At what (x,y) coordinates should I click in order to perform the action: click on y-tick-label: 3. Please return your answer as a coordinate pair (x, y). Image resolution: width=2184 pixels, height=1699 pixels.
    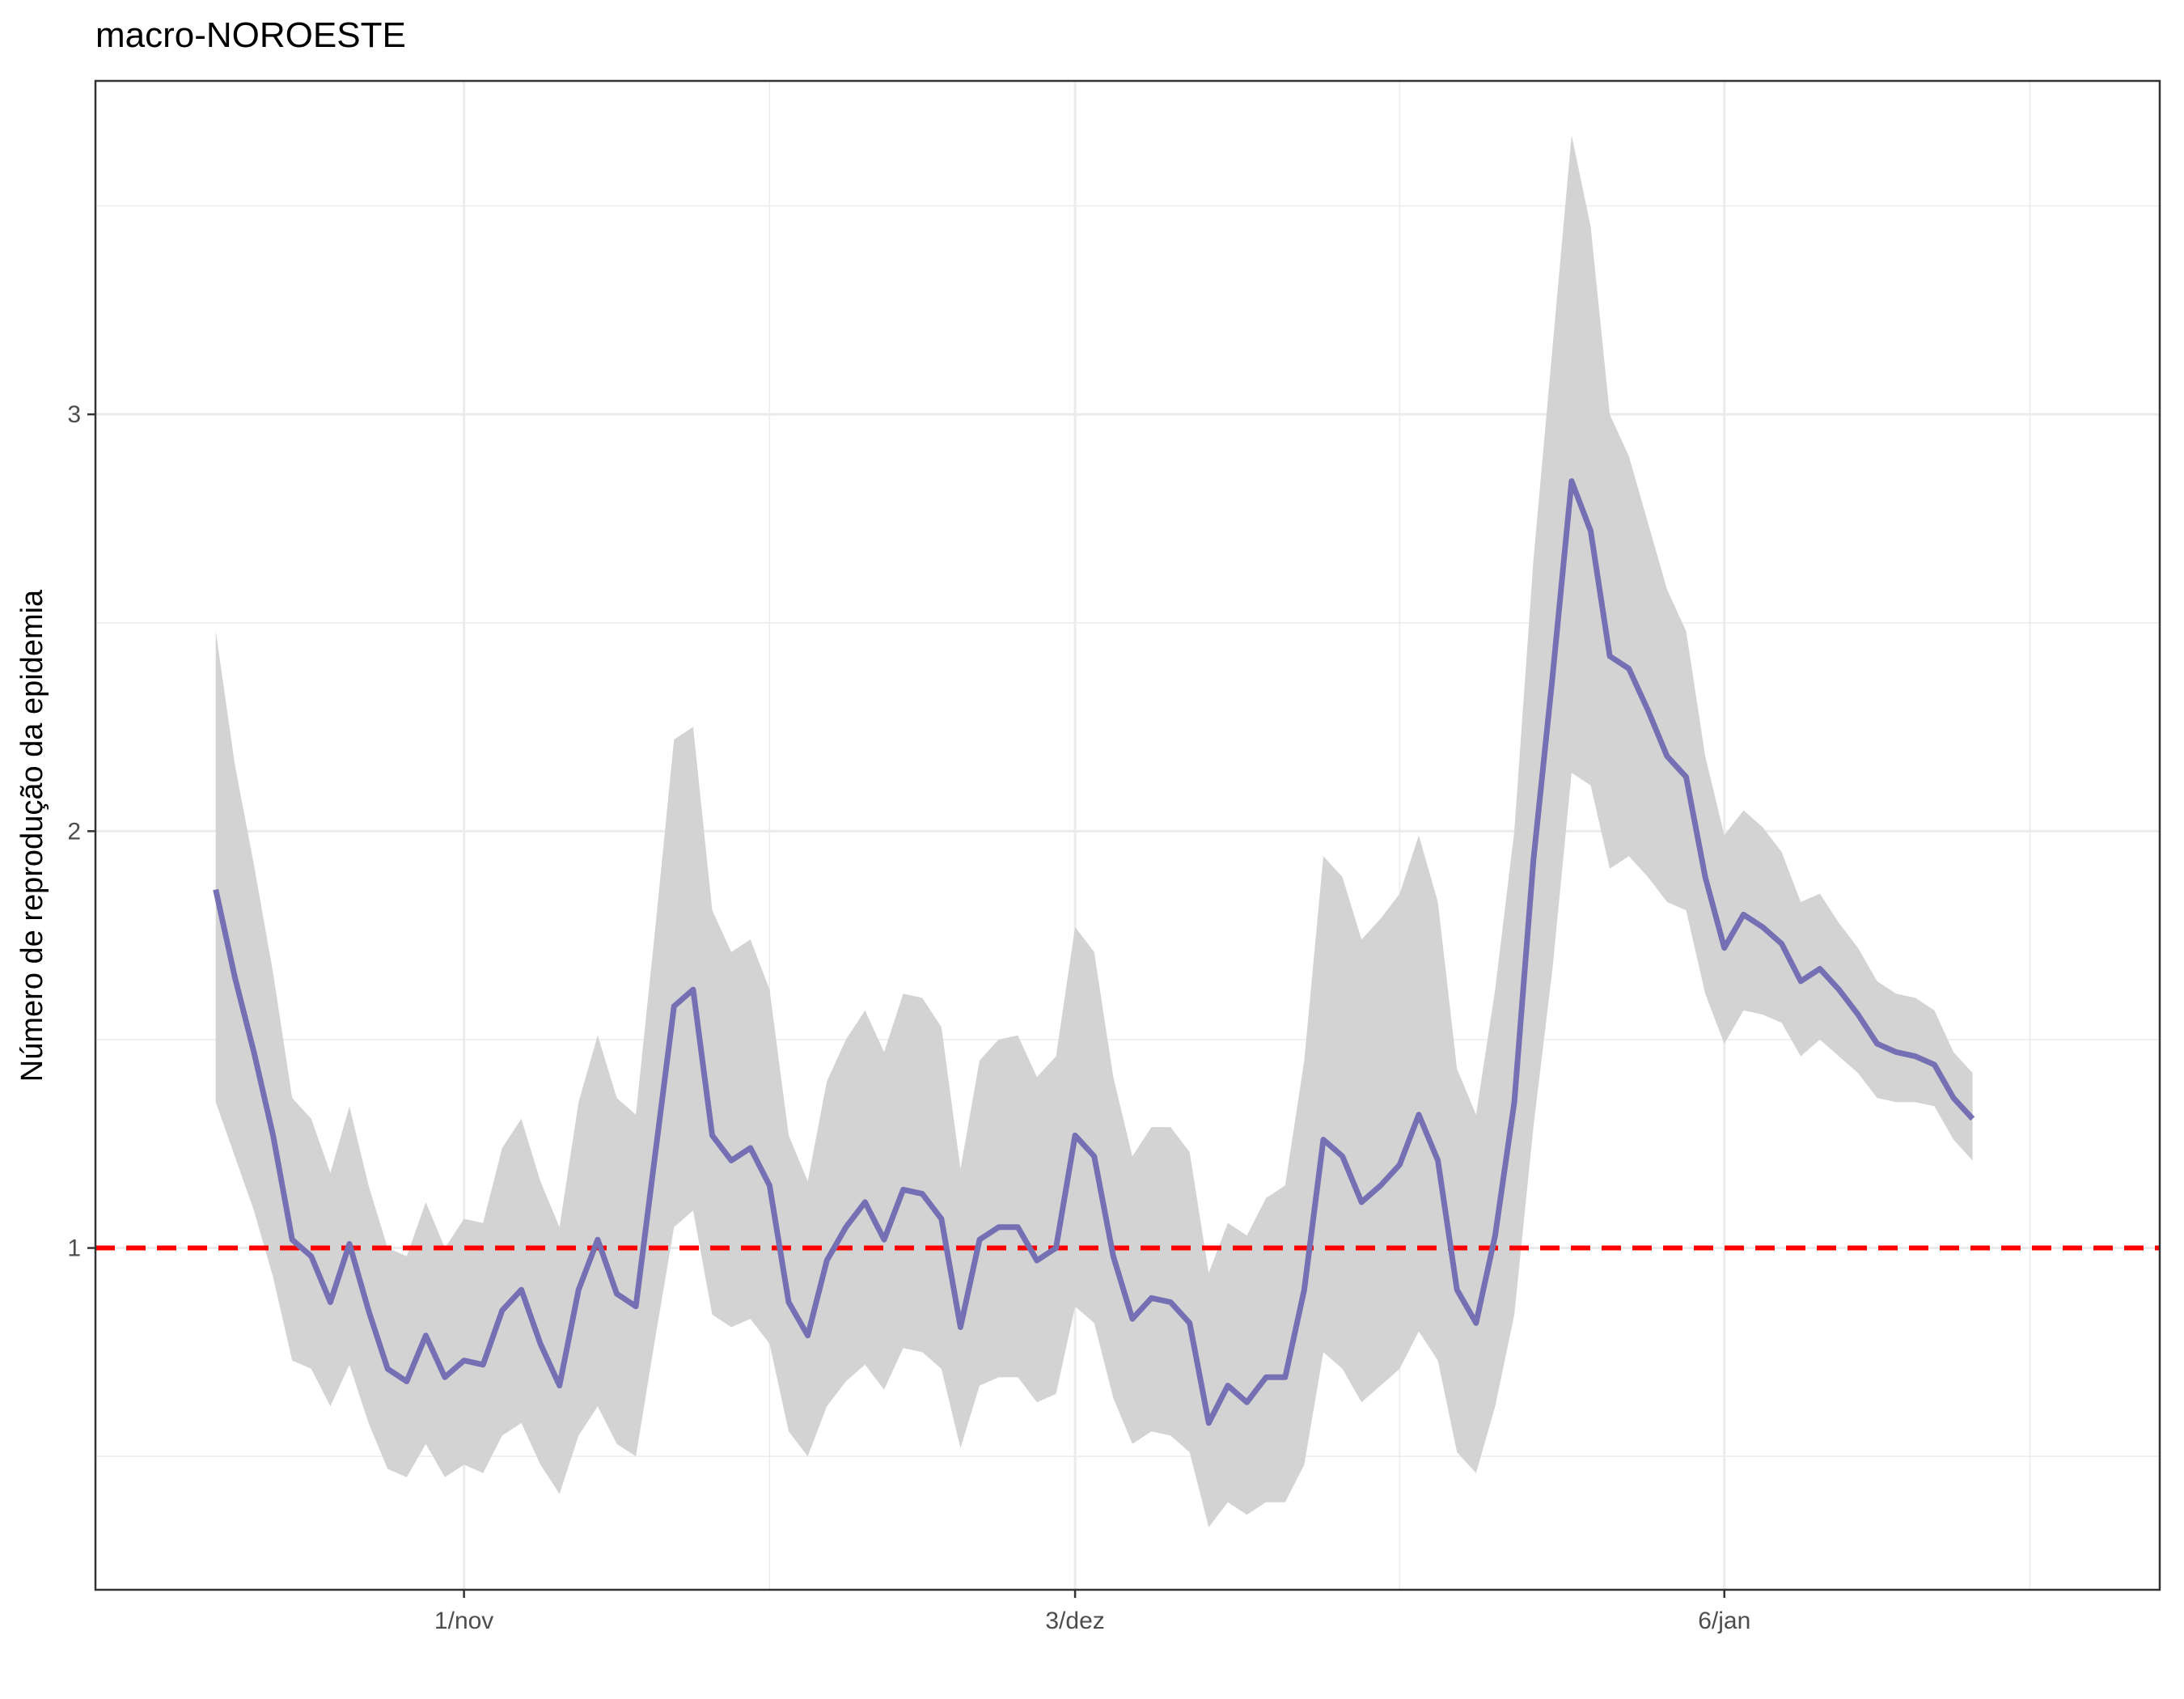
    Looking at the image, I should click on (74, 414).